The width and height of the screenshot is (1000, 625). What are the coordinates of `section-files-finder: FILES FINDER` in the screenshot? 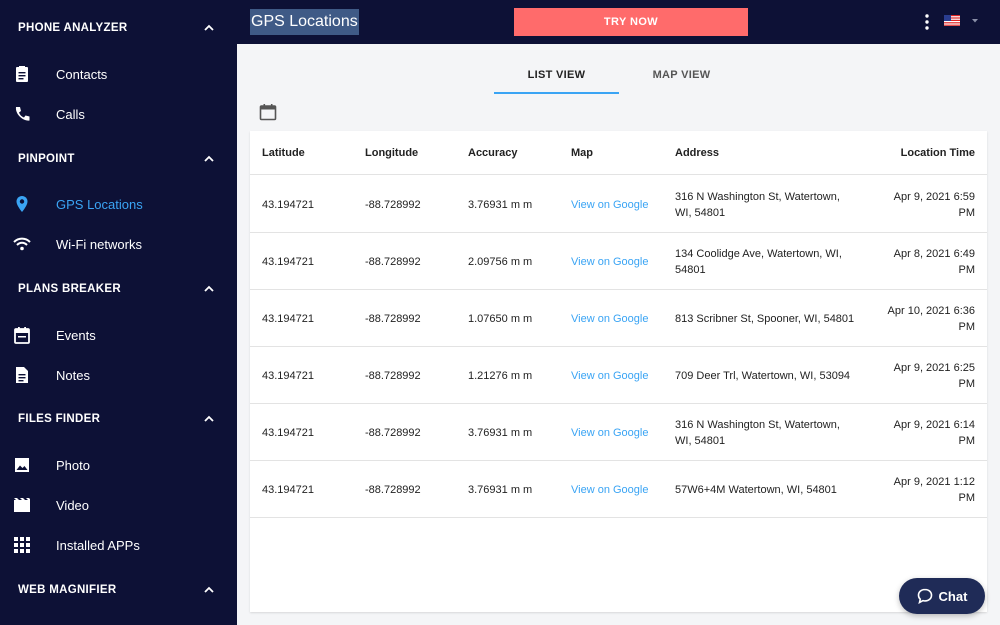 It's located at (118, 419).